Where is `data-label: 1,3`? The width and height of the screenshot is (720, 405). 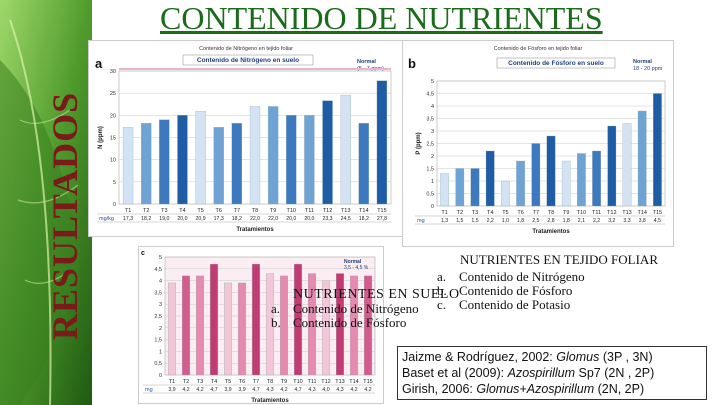 data-label: 1,3 is located at coordinates (444, 221).